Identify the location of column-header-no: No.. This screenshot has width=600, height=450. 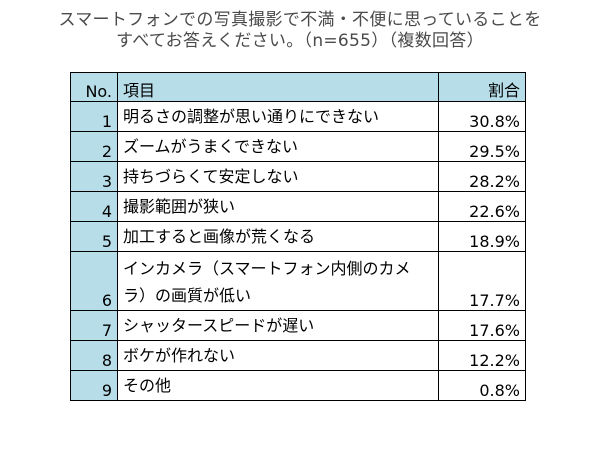
(94, 87).